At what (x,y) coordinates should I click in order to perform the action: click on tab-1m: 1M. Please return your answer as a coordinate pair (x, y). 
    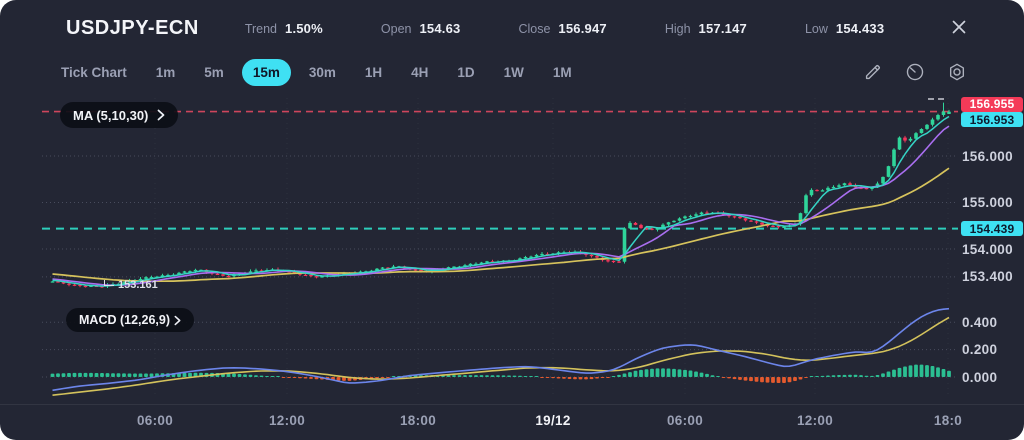
    Looking at the image, I should click on (562, 72).